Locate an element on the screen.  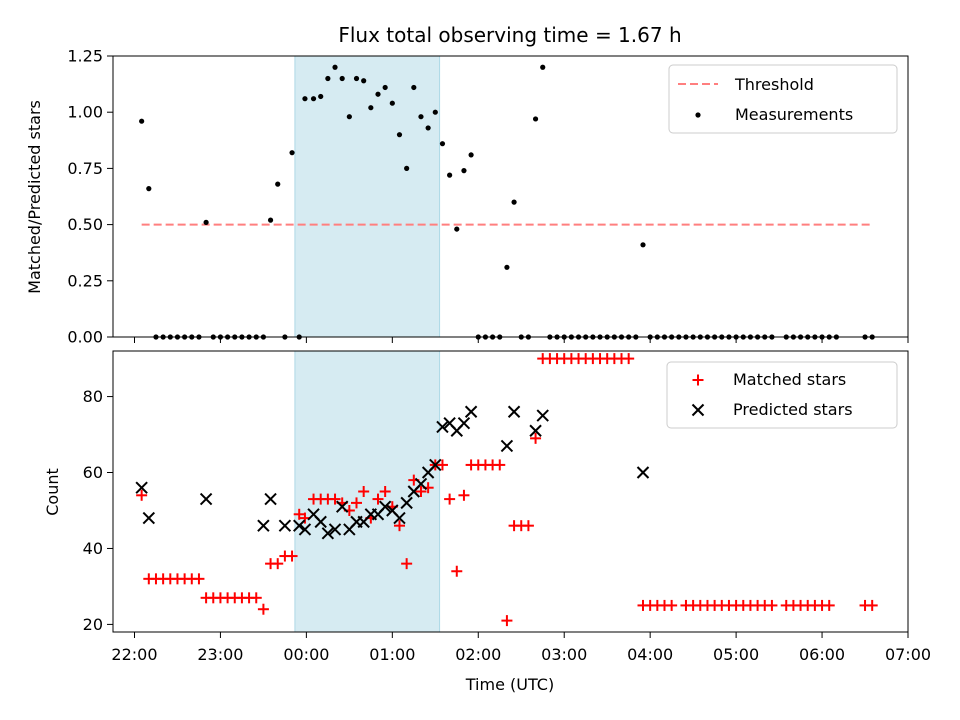
top-x-ticks is located at coordinates (521, 340).